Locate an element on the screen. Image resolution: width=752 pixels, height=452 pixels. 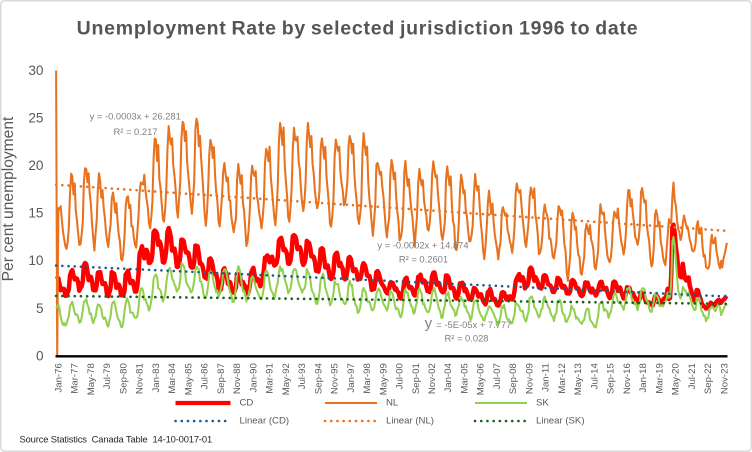
svg-text: R² = 0.217 is located at coordinates (135, 131).